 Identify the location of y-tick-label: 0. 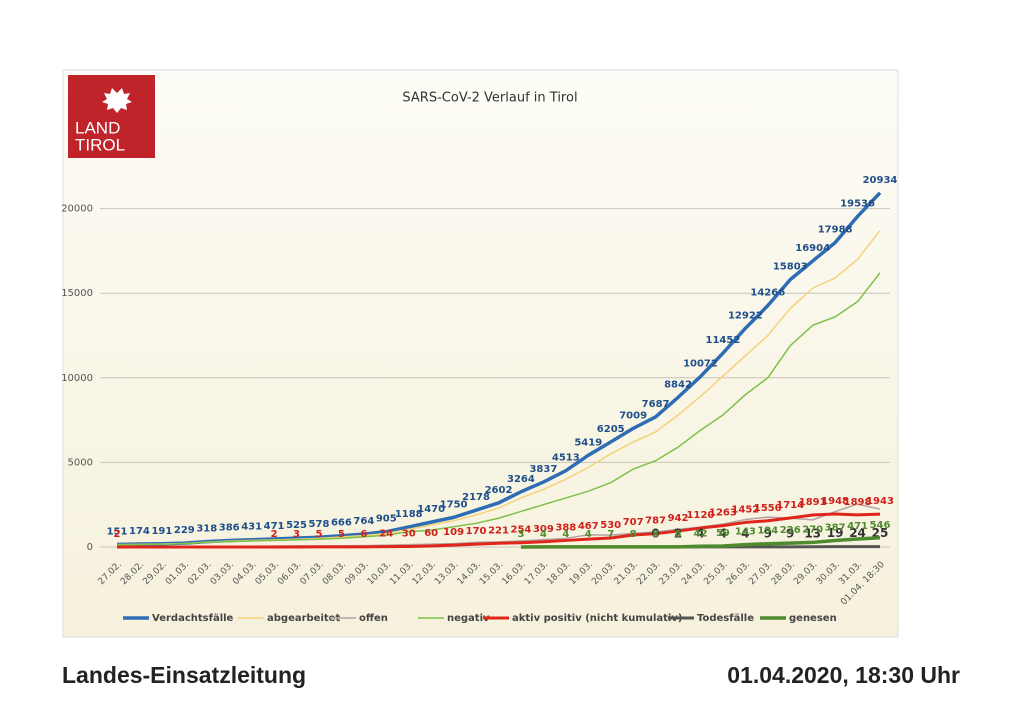
(90, 547).